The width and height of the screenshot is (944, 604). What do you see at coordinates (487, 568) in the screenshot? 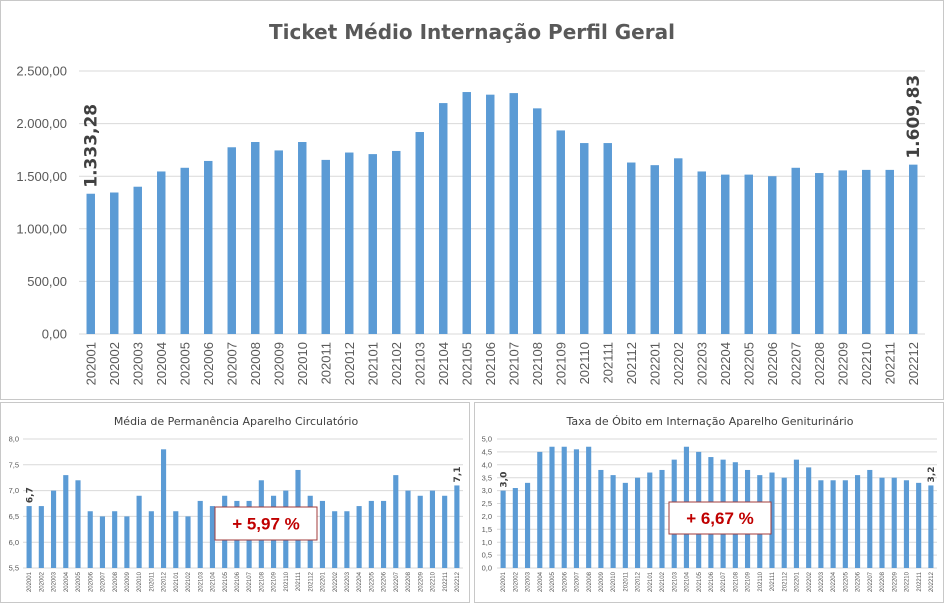
I see `y-tick-label: 0,0` at bounding box center [487, 568].